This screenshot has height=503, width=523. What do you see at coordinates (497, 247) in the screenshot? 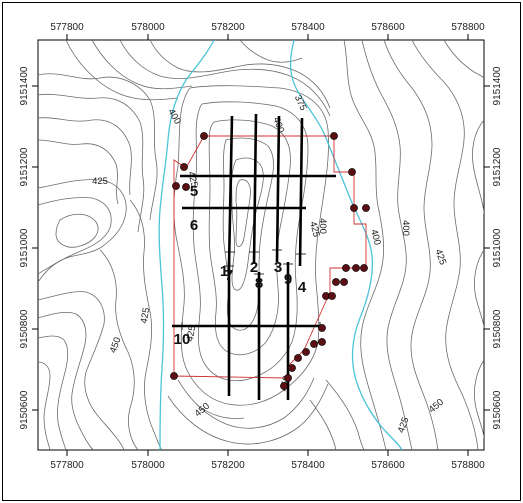
I see `y-tick-labels-right: 9151400 9151200 9151000 9150800 9150600` at bounding box center [497, 247].